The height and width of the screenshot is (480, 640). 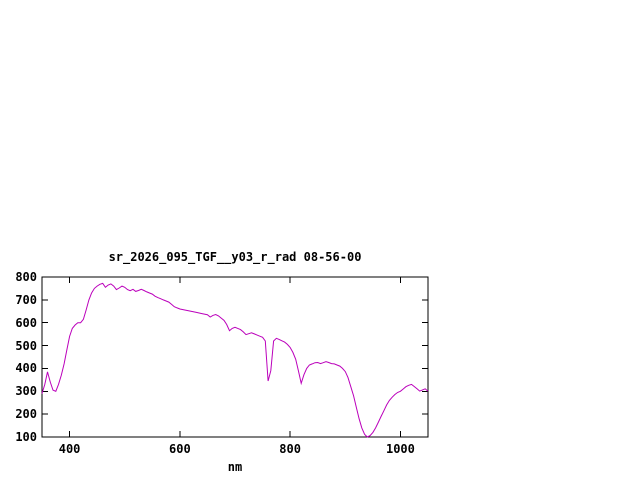 What do you see at coordinates (26, 368) in the screenshot?
I see `y-tick-label: 400` at bounding box center [26, 368].